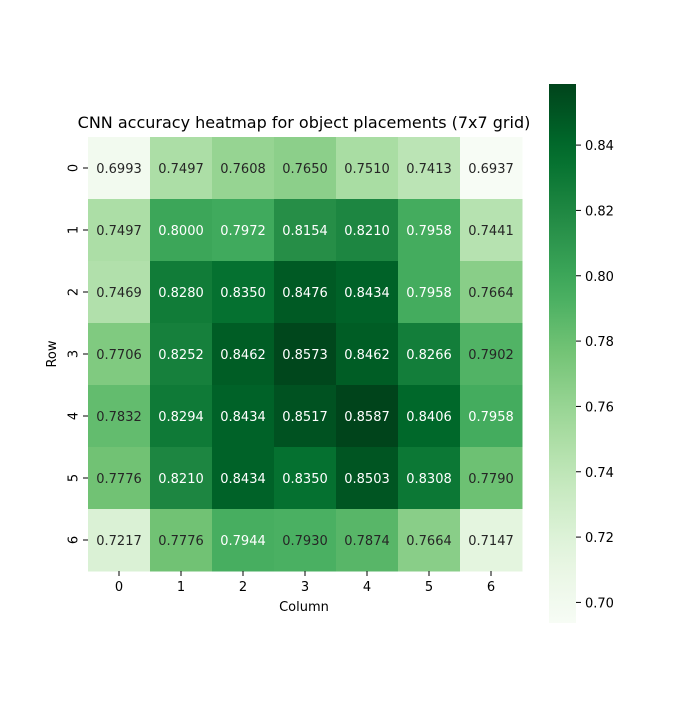 This screenshot has height=705, width=700. I want to click on x-tick-label-3: 3, so click(305, 587).